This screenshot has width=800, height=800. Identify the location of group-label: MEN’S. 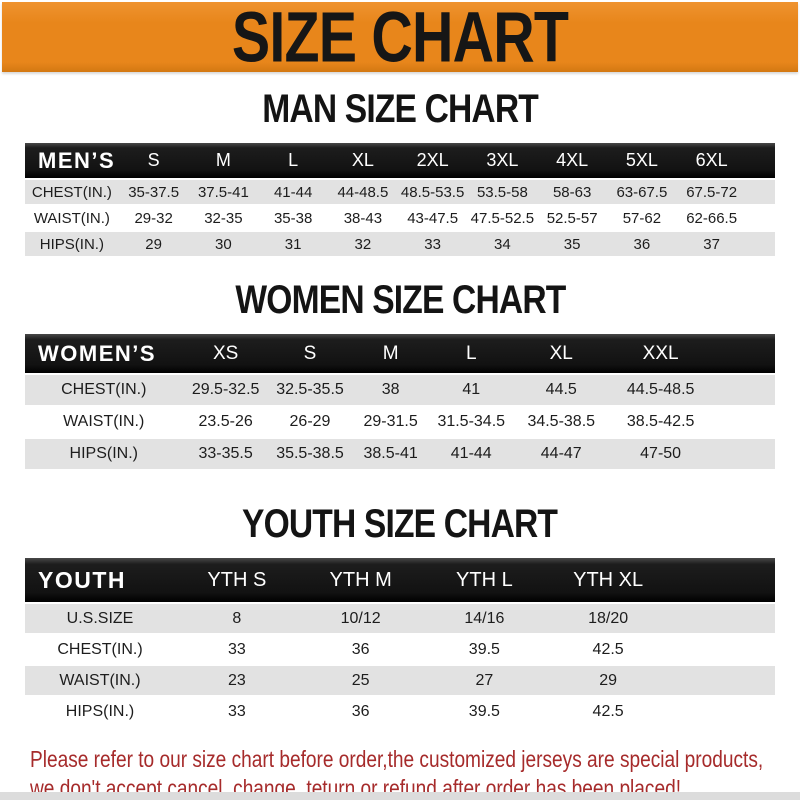
(72, 160).